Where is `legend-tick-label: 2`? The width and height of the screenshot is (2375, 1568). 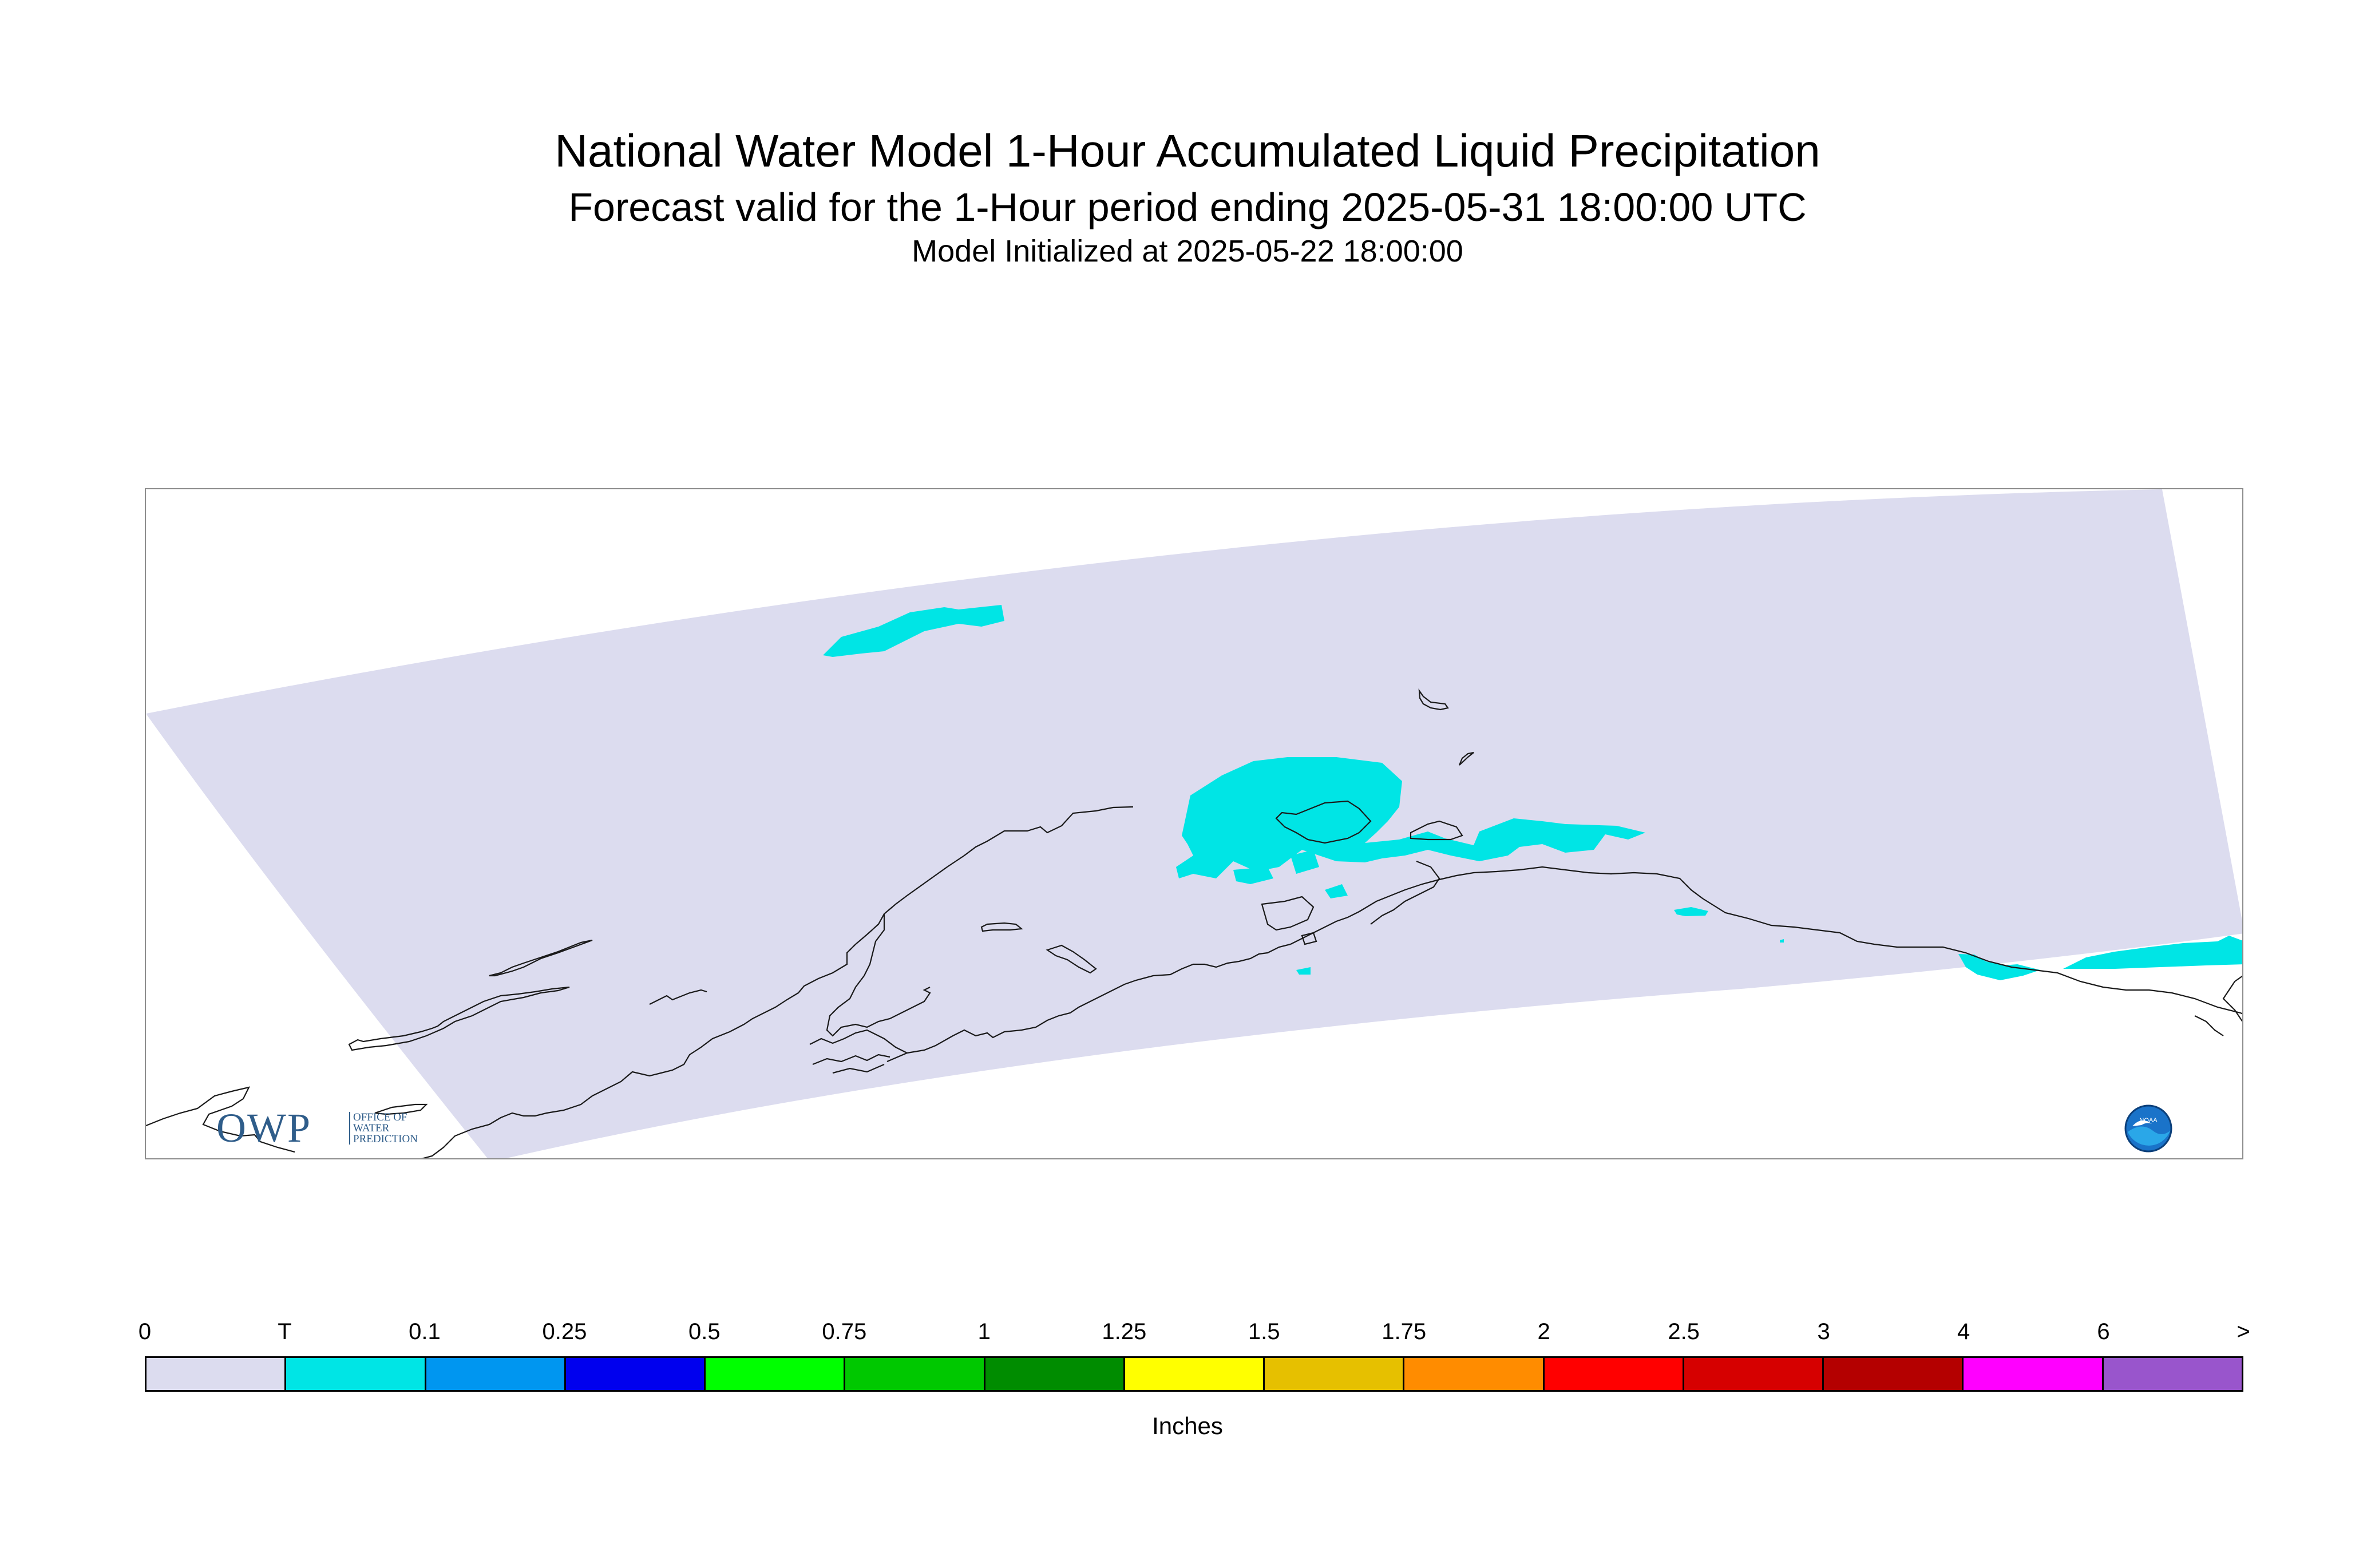 legend-tick-label: 2 is located at coordinates (1543, 1331).